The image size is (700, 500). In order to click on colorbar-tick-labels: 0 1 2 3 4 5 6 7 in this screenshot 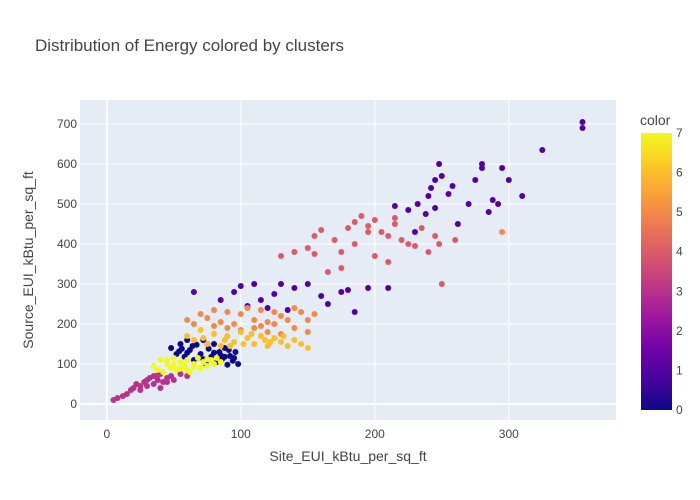, I will do `click(679, 271)`.